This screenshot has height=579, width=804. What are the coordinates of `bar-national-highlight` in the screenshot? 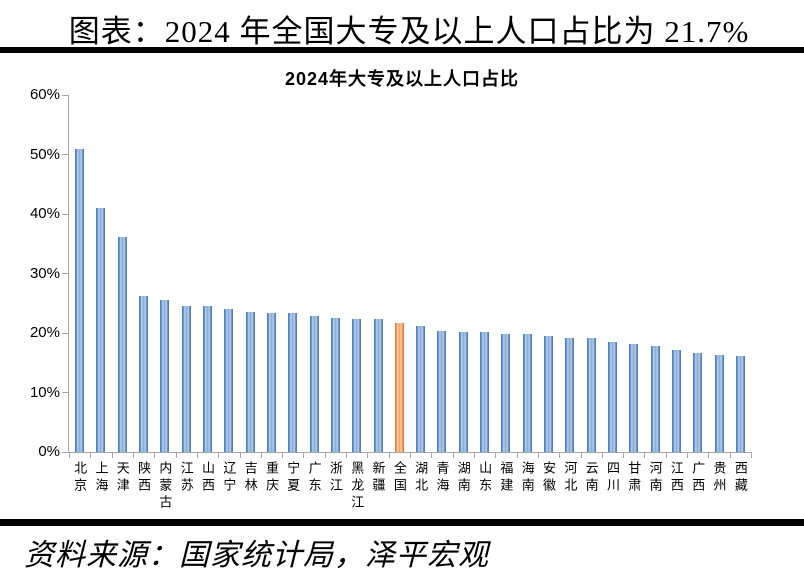 It's located at (399, 387).